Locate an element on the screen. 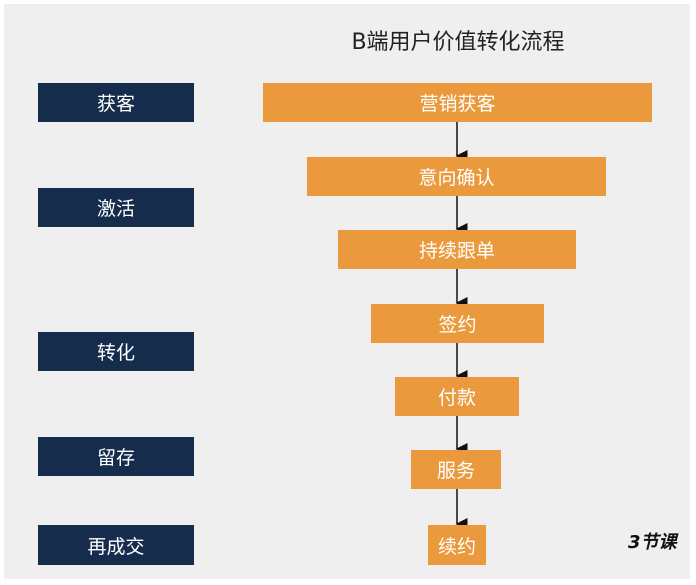 The height and width of the screenshot is (585, 696). process-step: 意向确认 is located at coordinates (456, 176).